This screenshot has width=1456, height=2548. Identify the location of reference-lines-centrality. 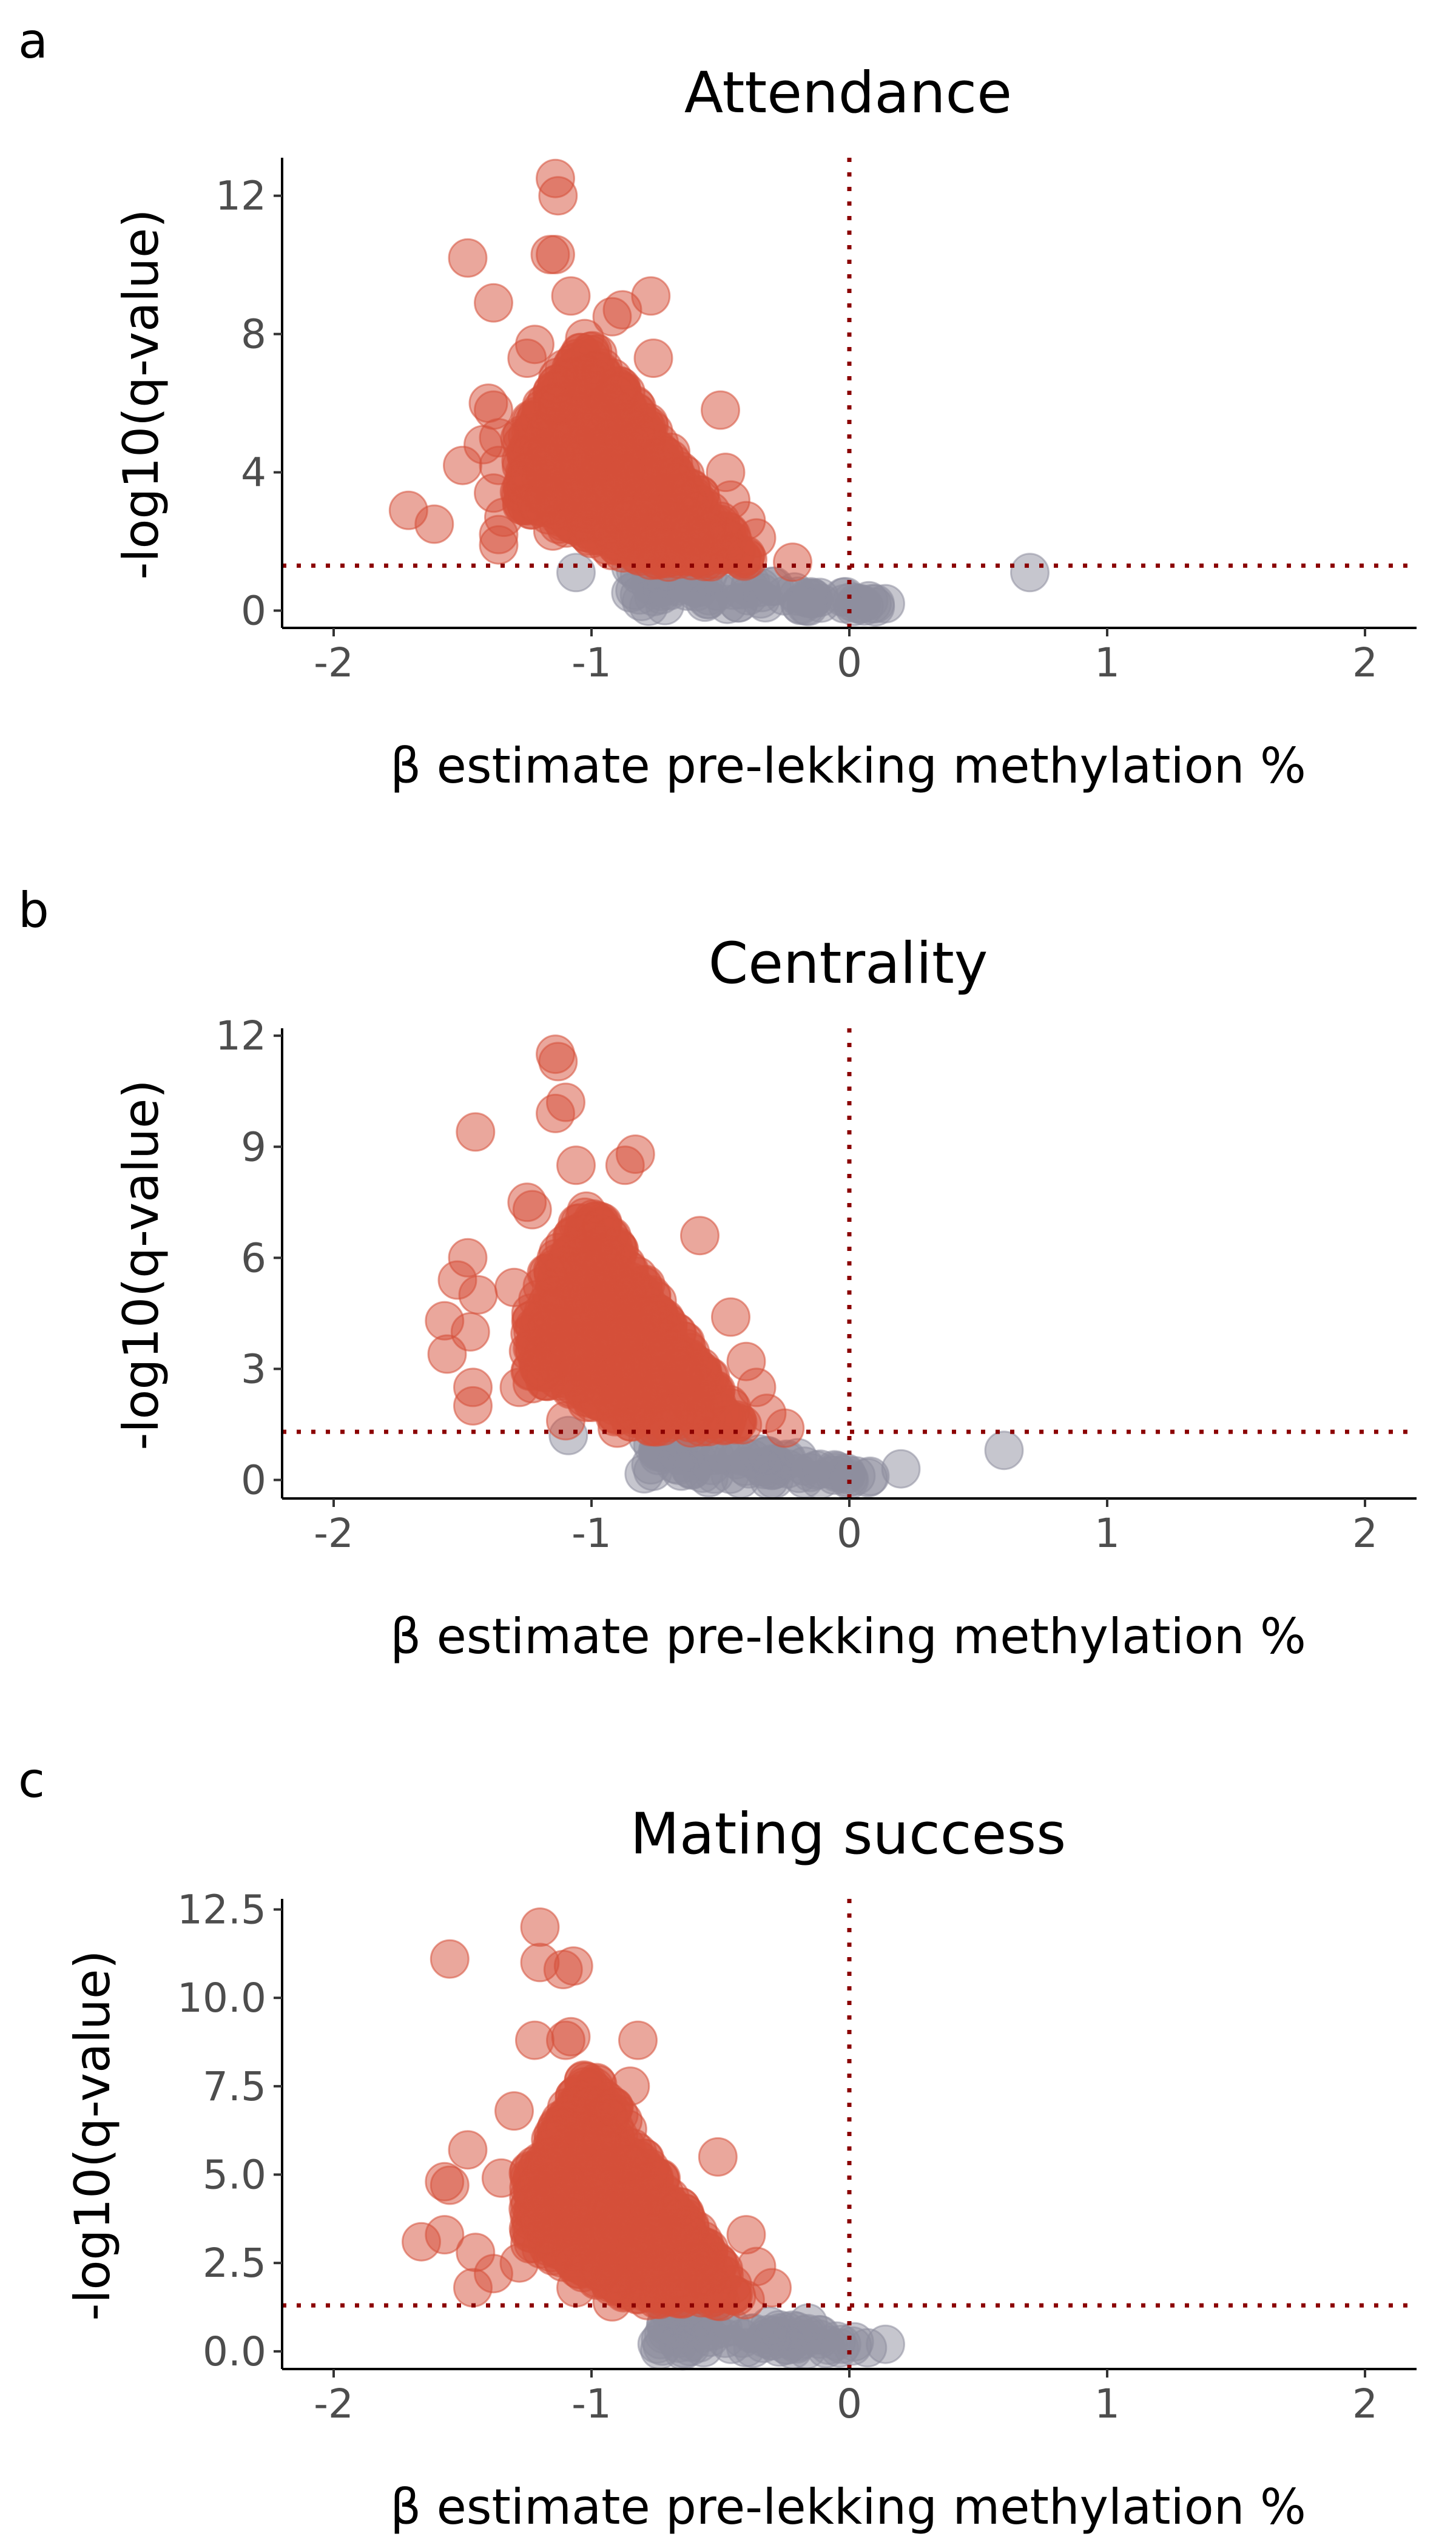
(849, 1263).